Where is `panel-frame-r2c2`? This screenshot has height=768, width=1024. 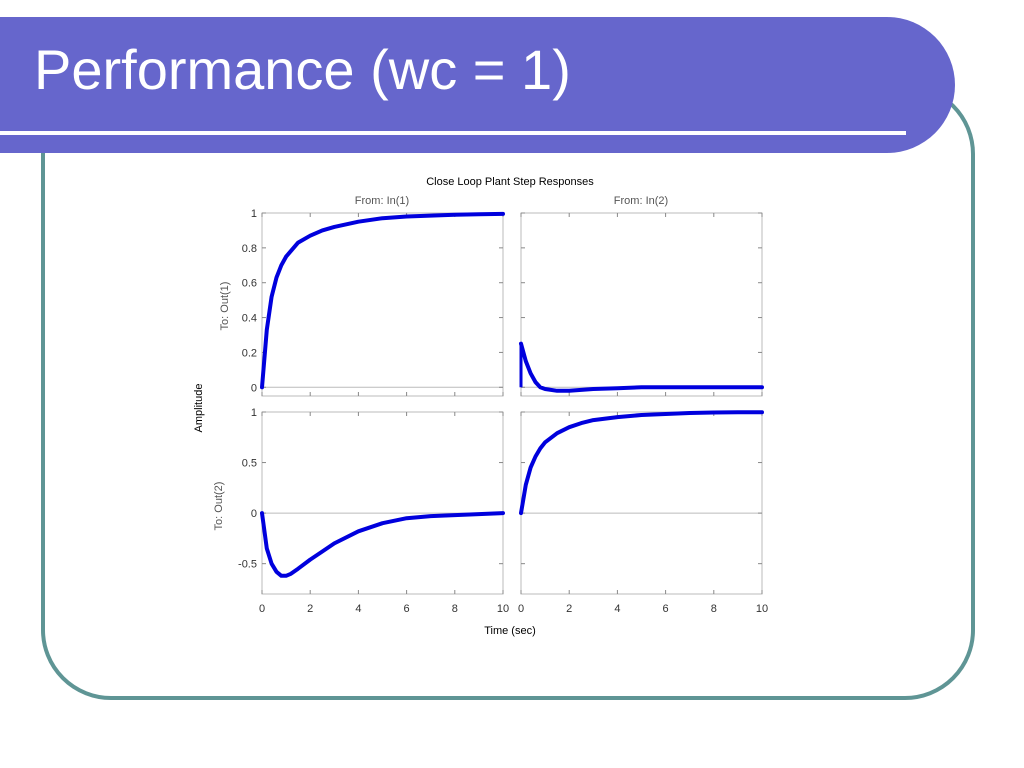
panel-frame-r2c2 is located at coordinates (641, 503).